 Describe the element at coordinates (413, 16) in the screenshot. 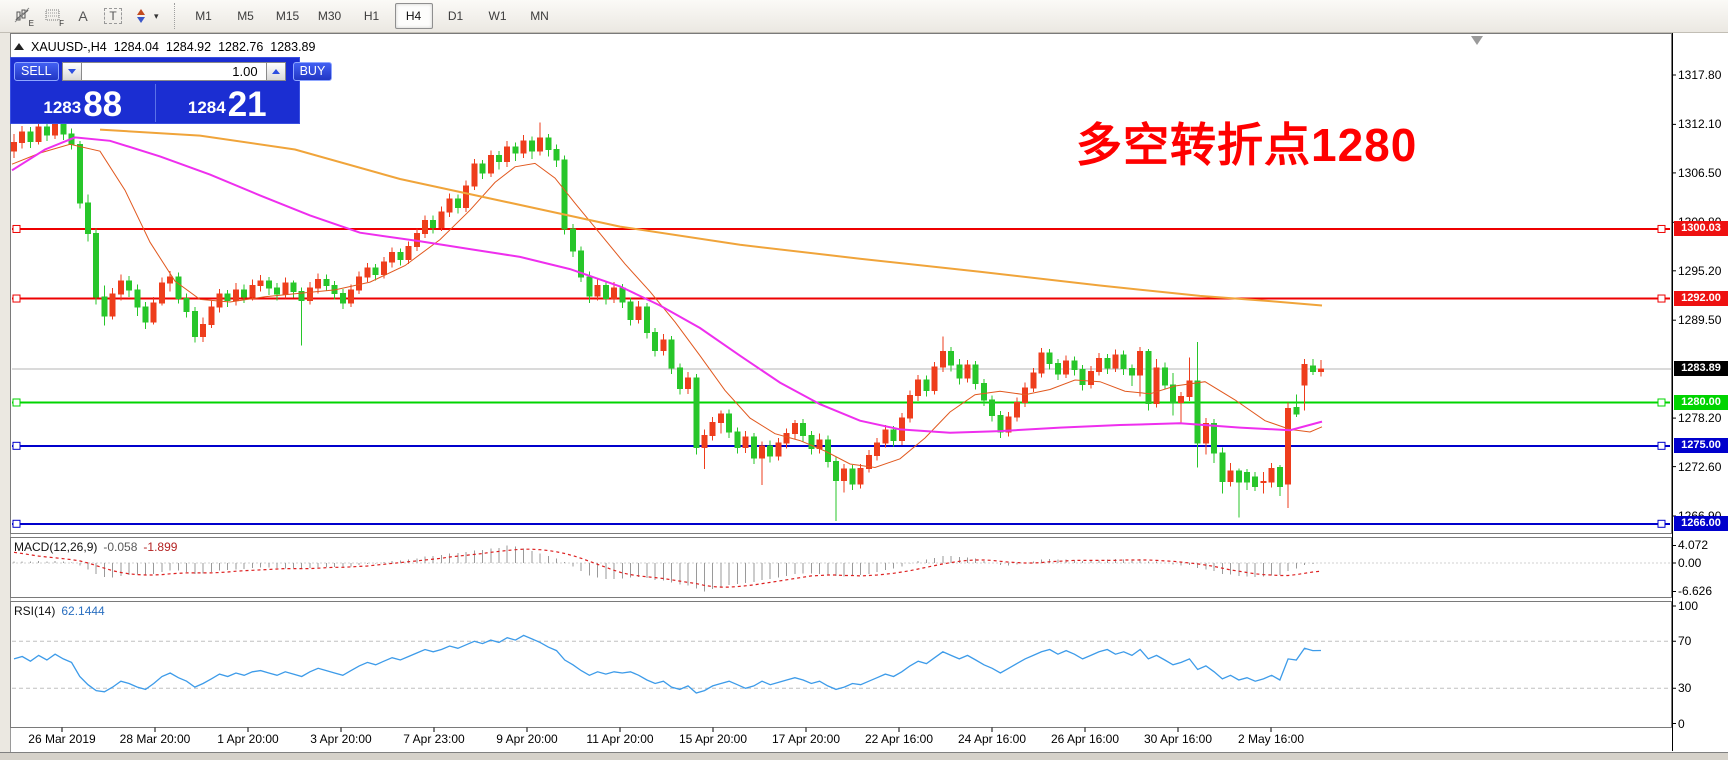

I see `timeframe-h4: H4` at that location.